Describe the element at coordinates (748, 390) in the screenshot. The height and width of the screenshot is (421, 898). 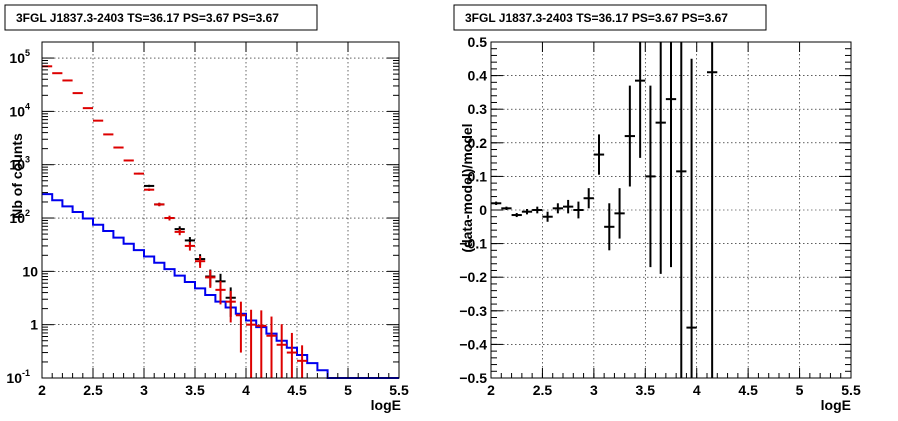
I see `residuals-x-tick-label: 4.5` at that location.